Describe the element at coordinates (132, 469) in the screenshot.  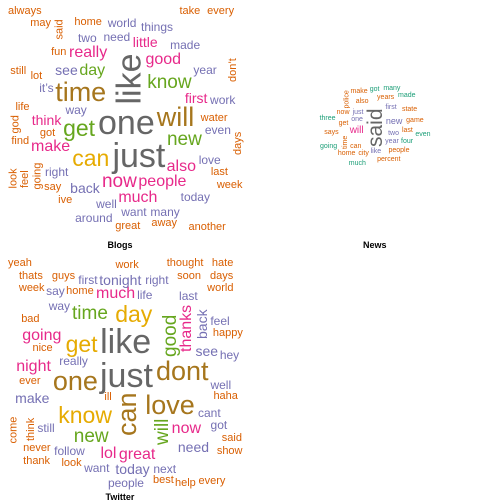
I see `word-today: today` at that location.